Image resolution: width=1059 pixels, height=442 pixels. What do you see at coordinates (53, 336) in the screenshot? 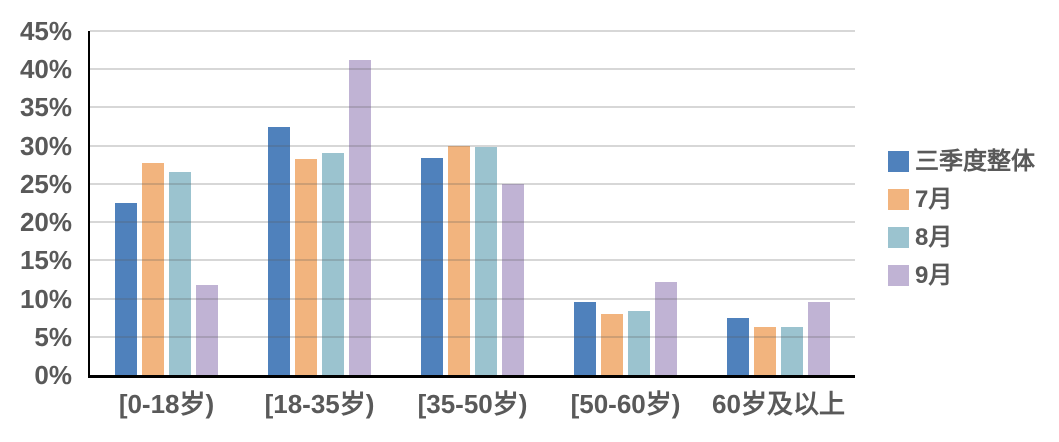
I see `y-axis-tick-label: 5%` at bounding box center [53, 336].